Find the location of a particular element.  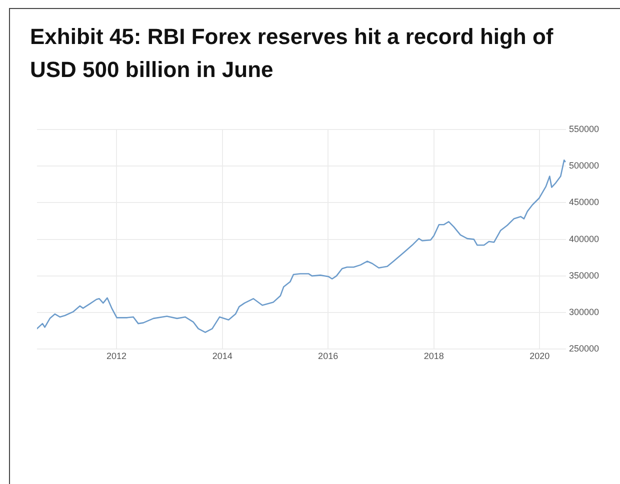

y-tick-label: 400000 is located at coordinates (584, 239).